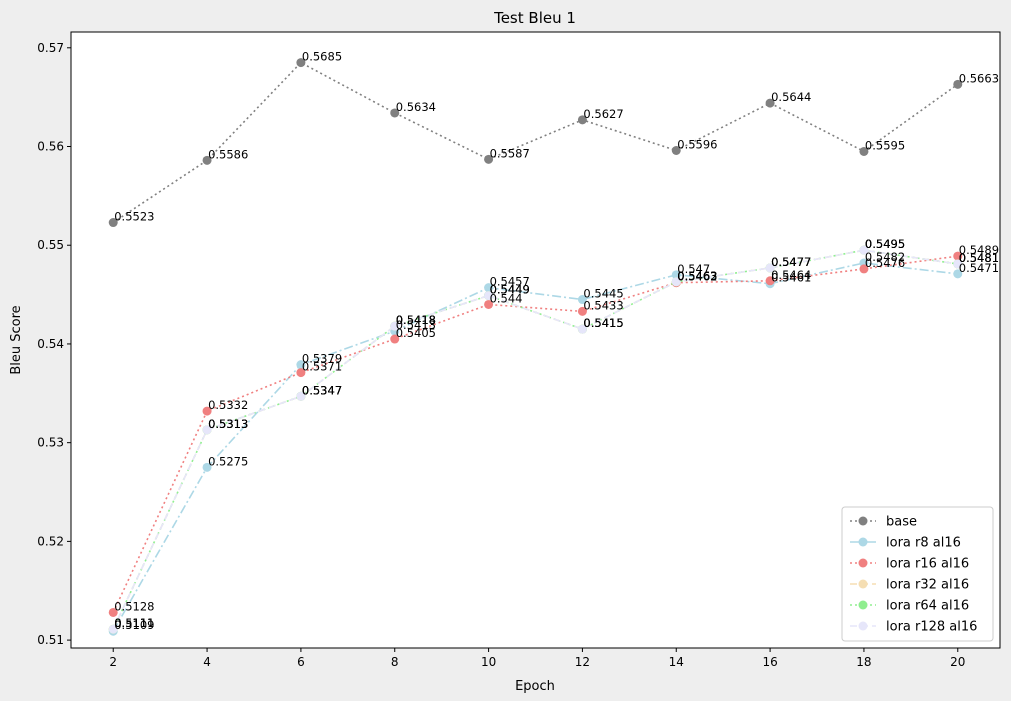 The width and height of the screenshot is (1011, 701). Describe the element at coordinates (416, 320) in the screenshot. I see `data-label: 0.5418` at that location.